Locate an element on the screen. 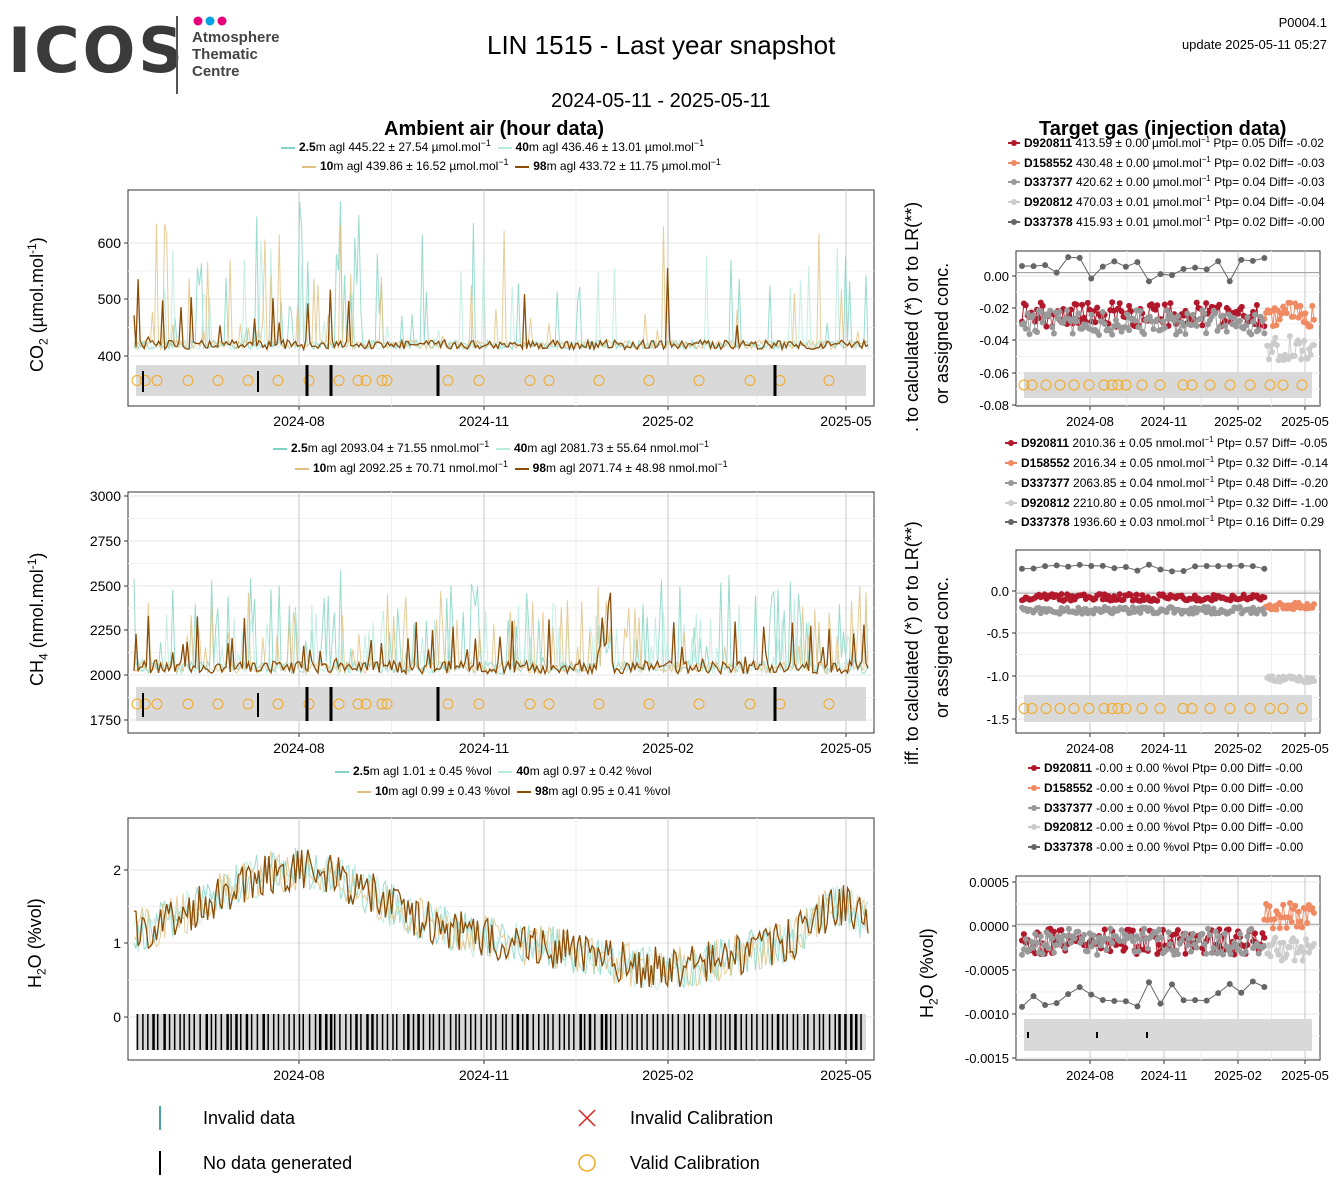 This screenshot has height=1200, width=1340. valid-calibration-label: Valid Calibration is located at coordinates (695, 1163).